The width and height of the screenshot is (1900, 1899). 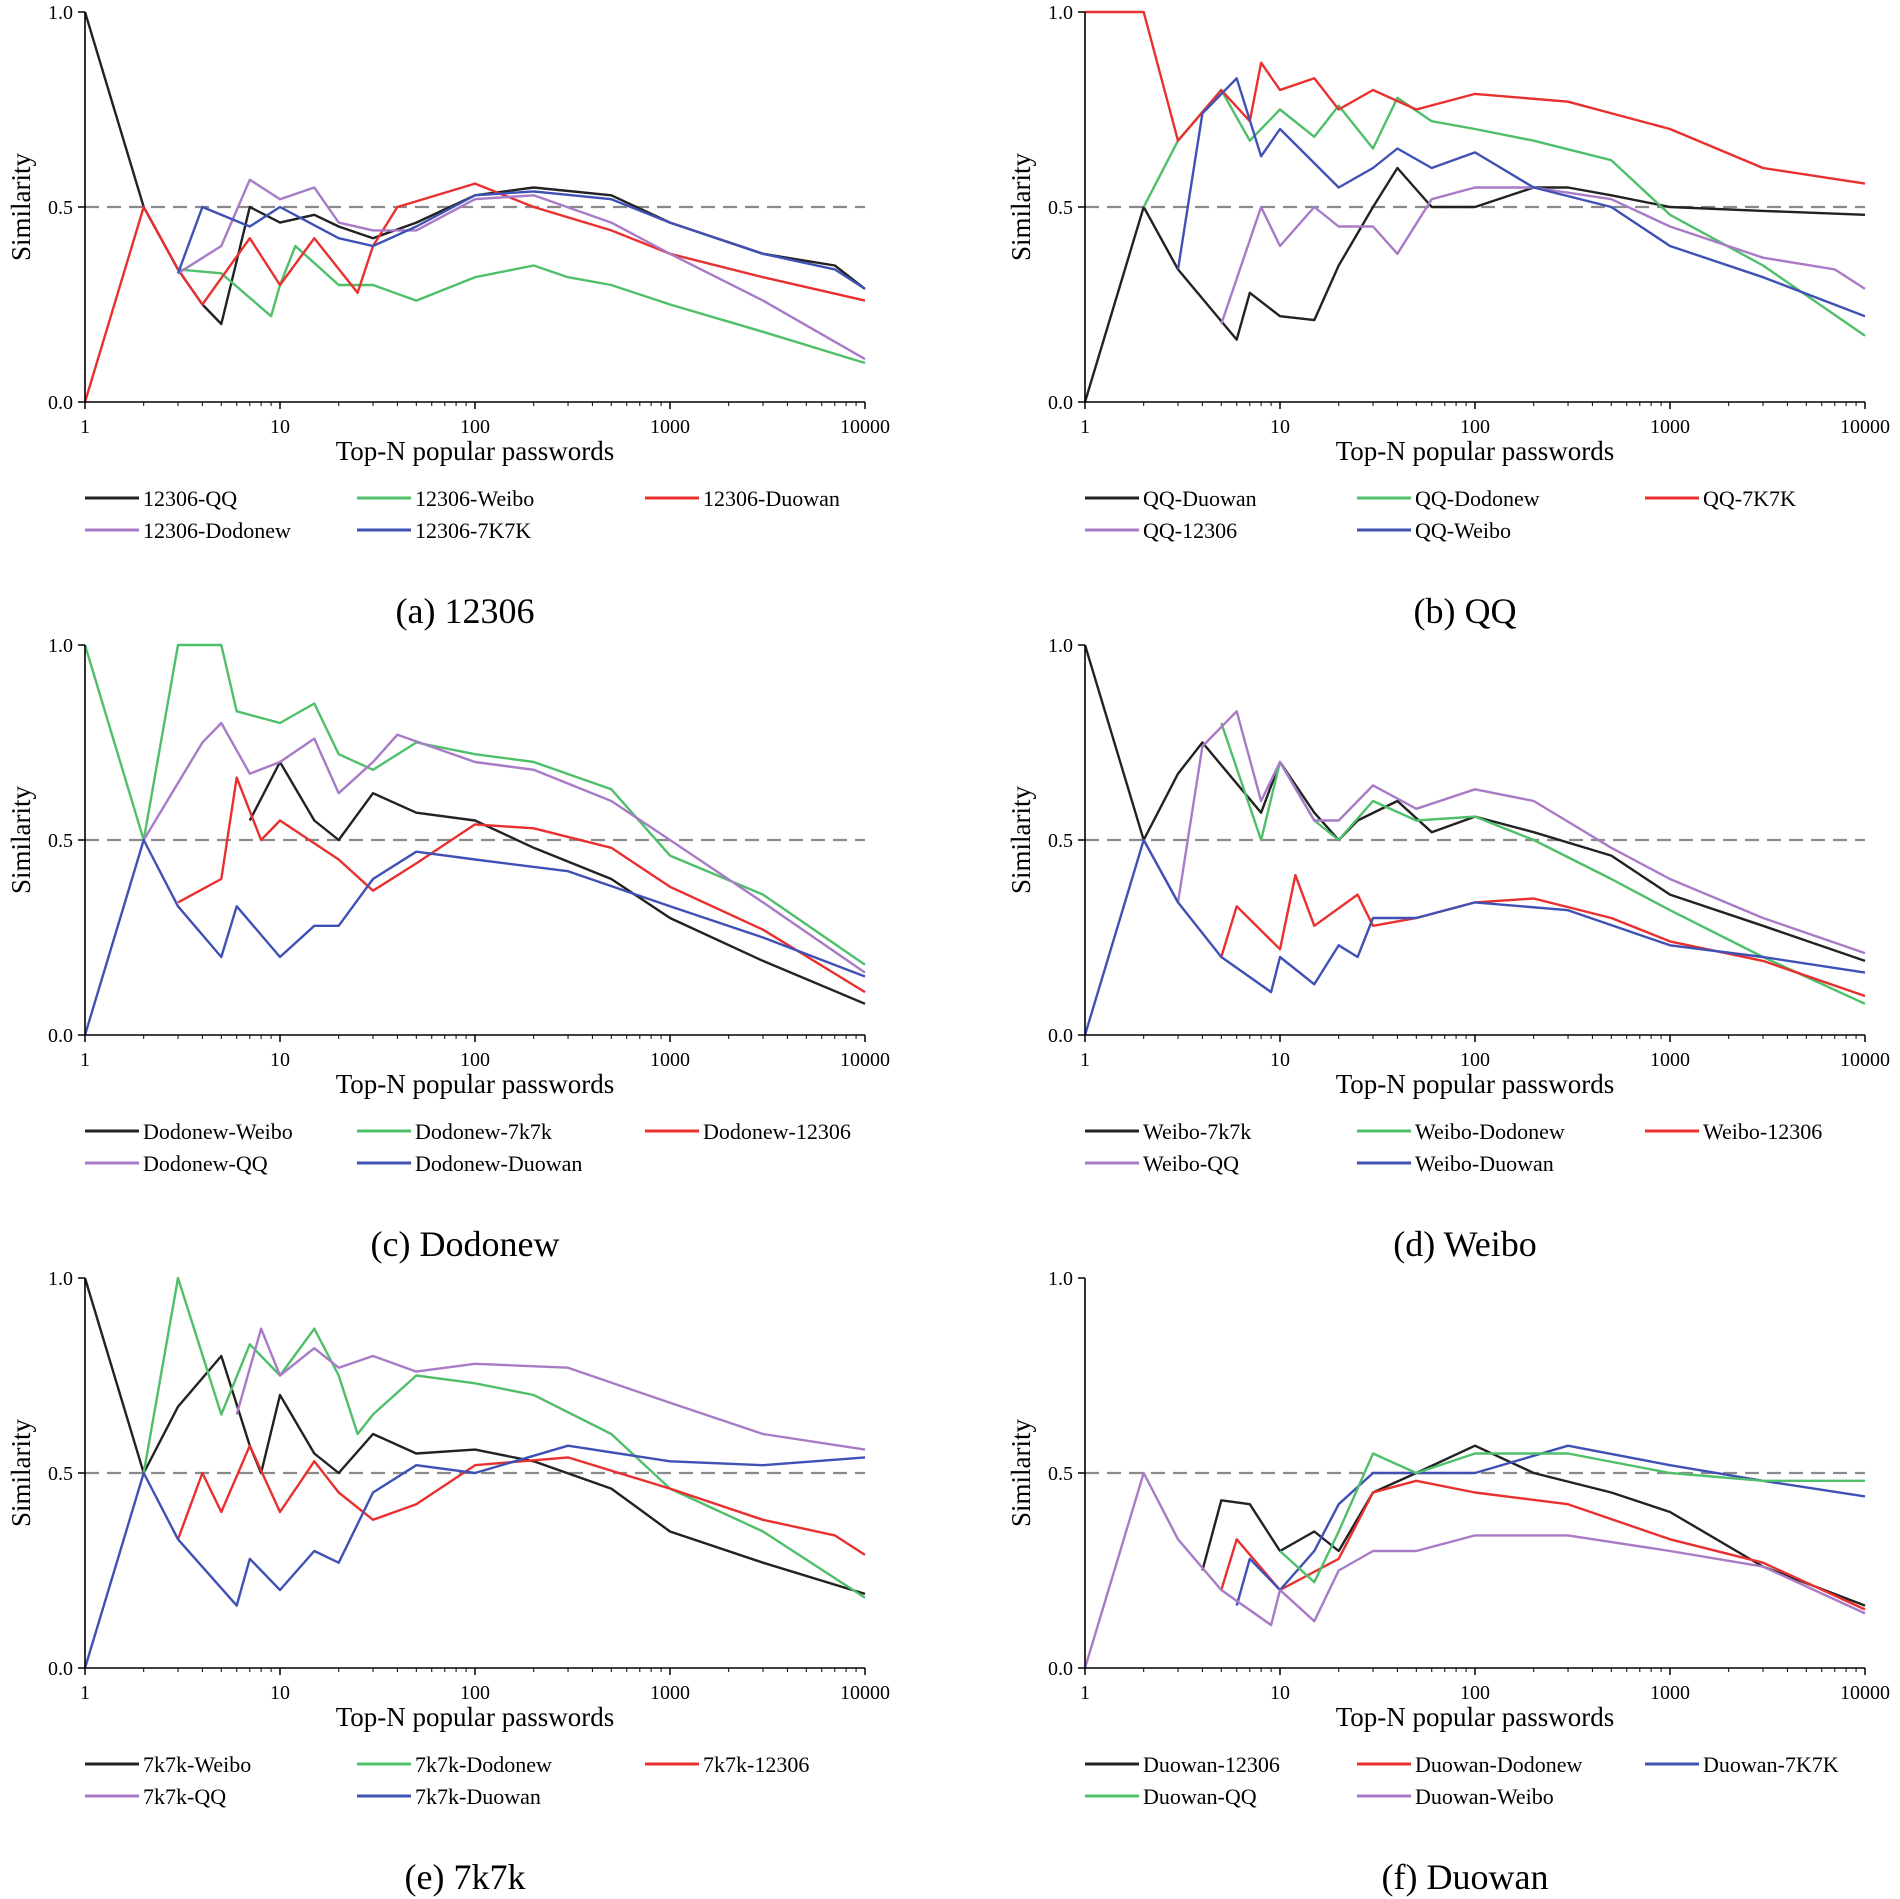 I want to click on legend-item: Dodonew-Duowan, so click(x=469, y=1163).